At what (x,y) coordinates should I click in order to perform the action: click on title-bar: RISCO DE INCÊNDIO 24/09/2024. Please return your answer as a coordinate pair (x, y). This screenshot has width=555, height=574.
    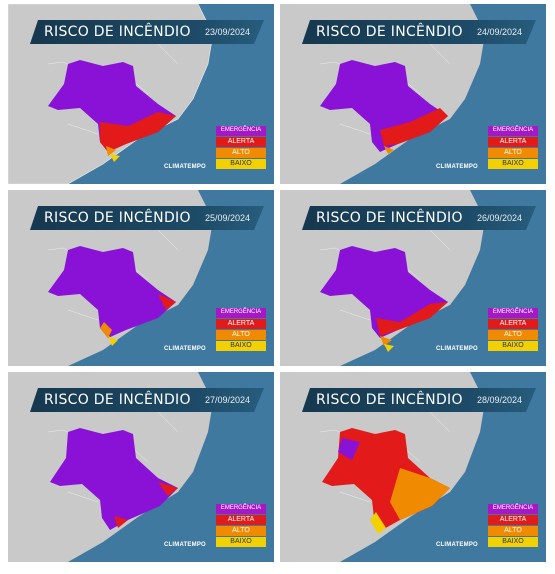
    Looking at the image, I should click on (419, 32).